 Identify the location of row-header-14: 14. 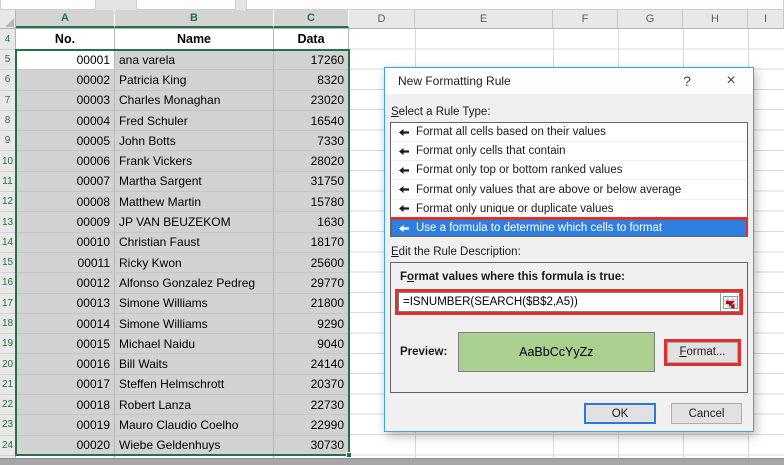
(8, 242).